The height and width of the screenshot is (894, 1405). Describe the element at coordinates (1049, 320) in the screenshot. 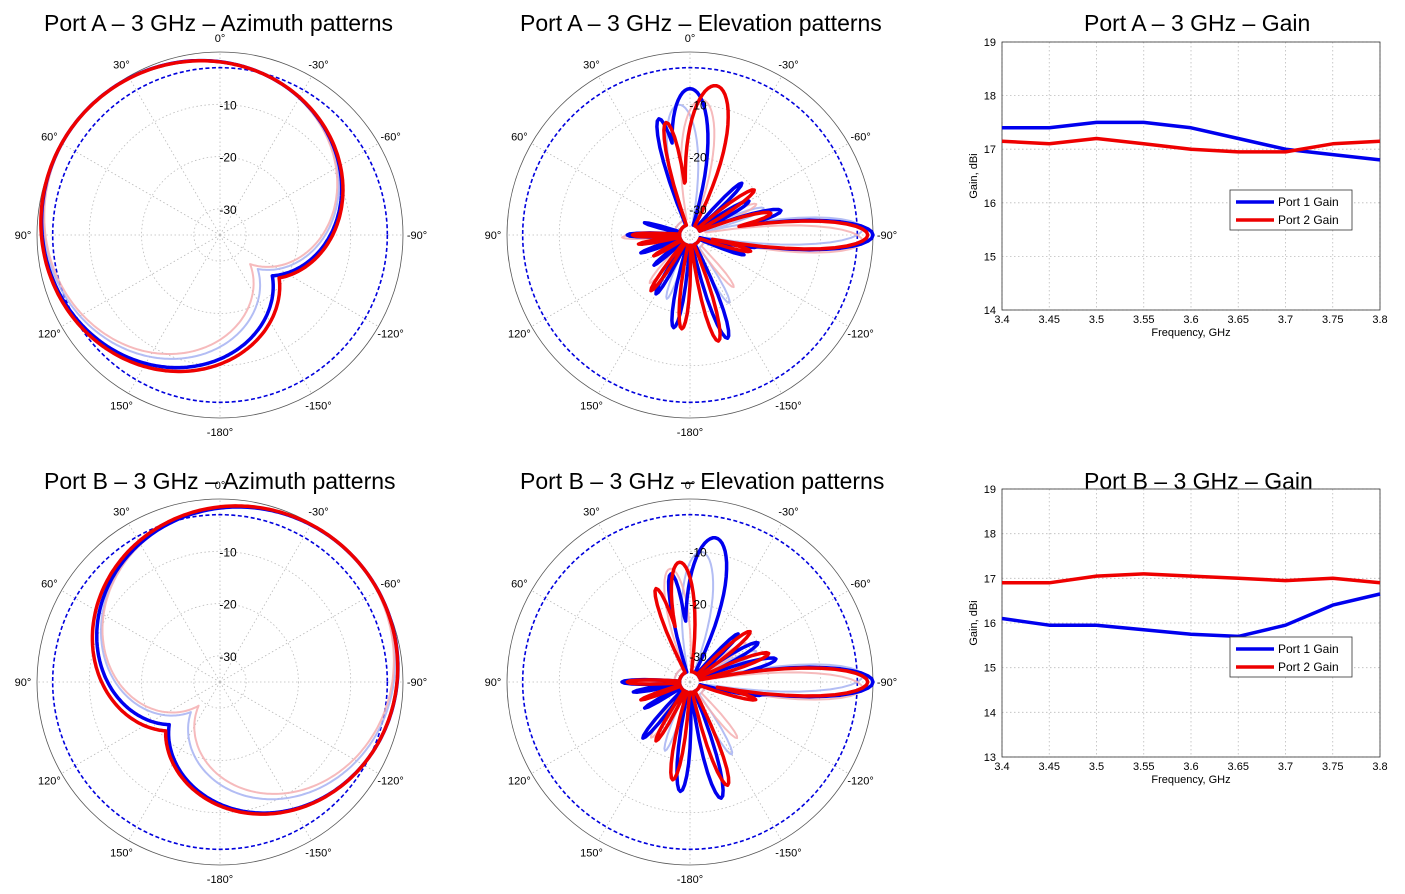

I see `x-tick-label: 3.45` at that location.